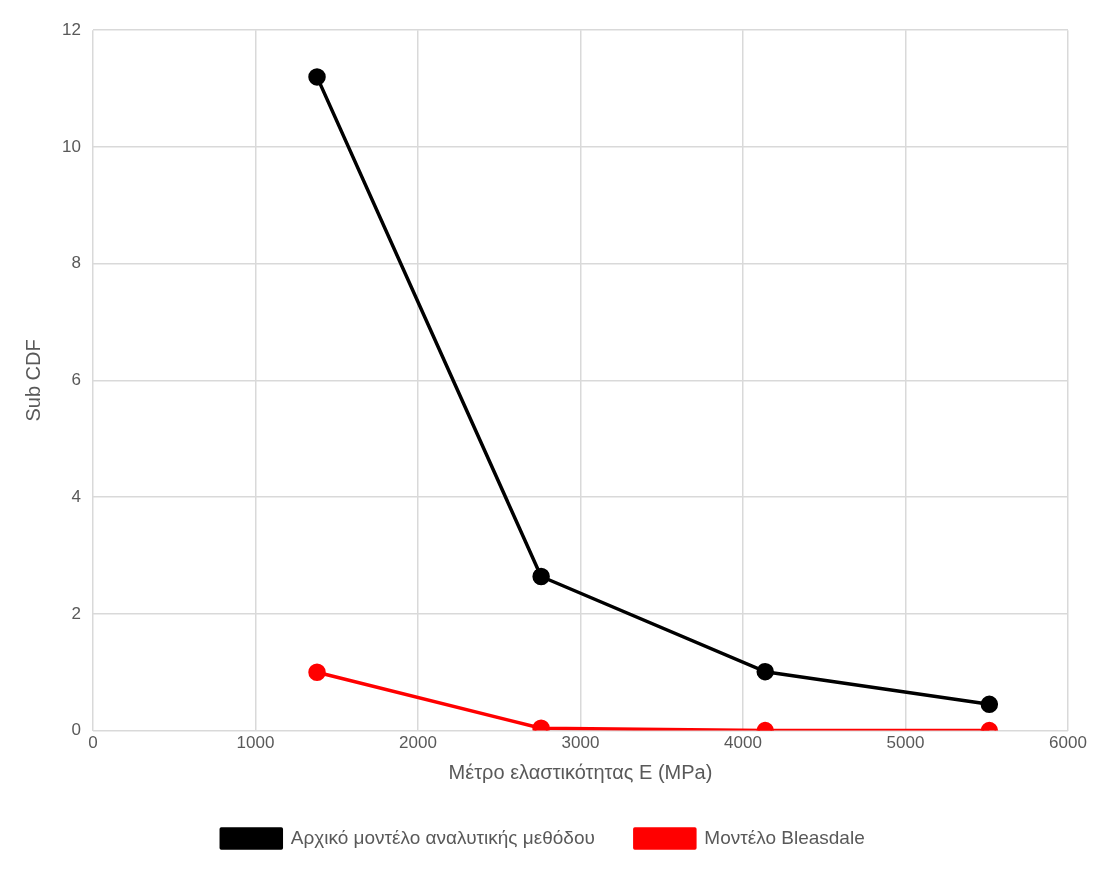  What do you see at coordinates (255, 743) in the screenshot?
I see `x-tick-label: 1000` at bounding box center [255, 743].